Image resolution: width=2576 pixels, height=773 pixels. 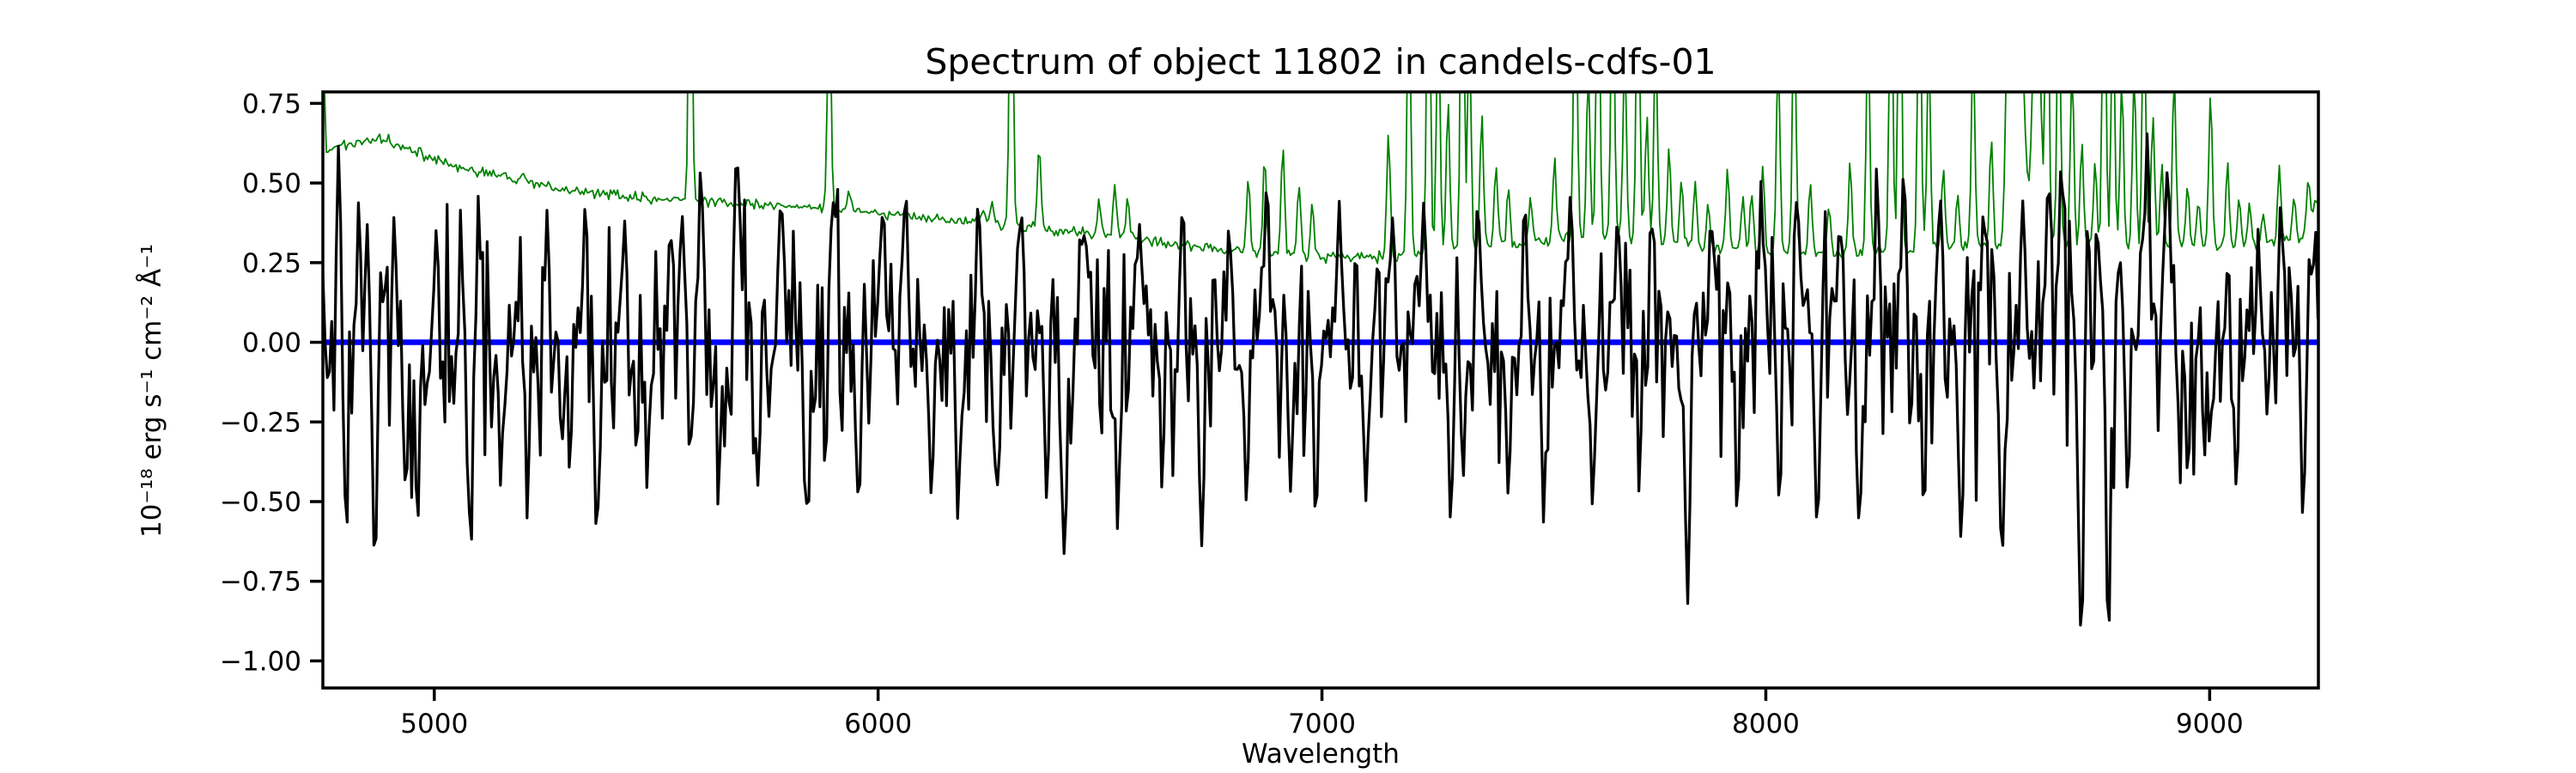 I want to click on x-axis-ticks: 5000 6000 7000 8000 9000, so click(x=1322, y=714).